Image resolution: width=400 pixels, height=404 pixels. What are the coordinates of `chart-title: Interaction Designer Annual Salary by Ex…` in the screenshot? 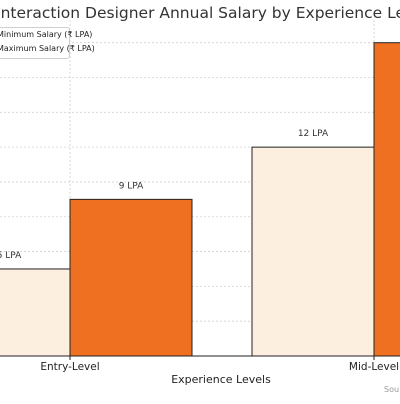 It's located at (200, 13).